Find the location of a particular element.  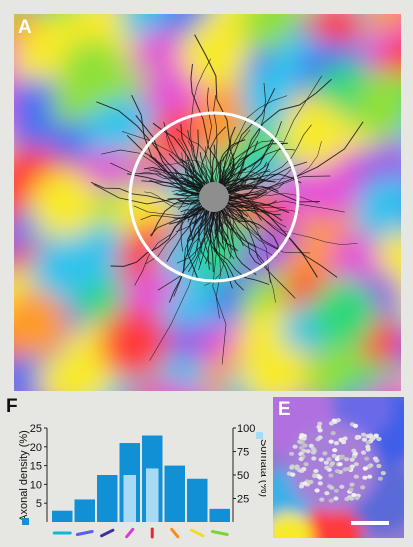

y-tick-label-left: 25 is located at coordinates (36, 429).